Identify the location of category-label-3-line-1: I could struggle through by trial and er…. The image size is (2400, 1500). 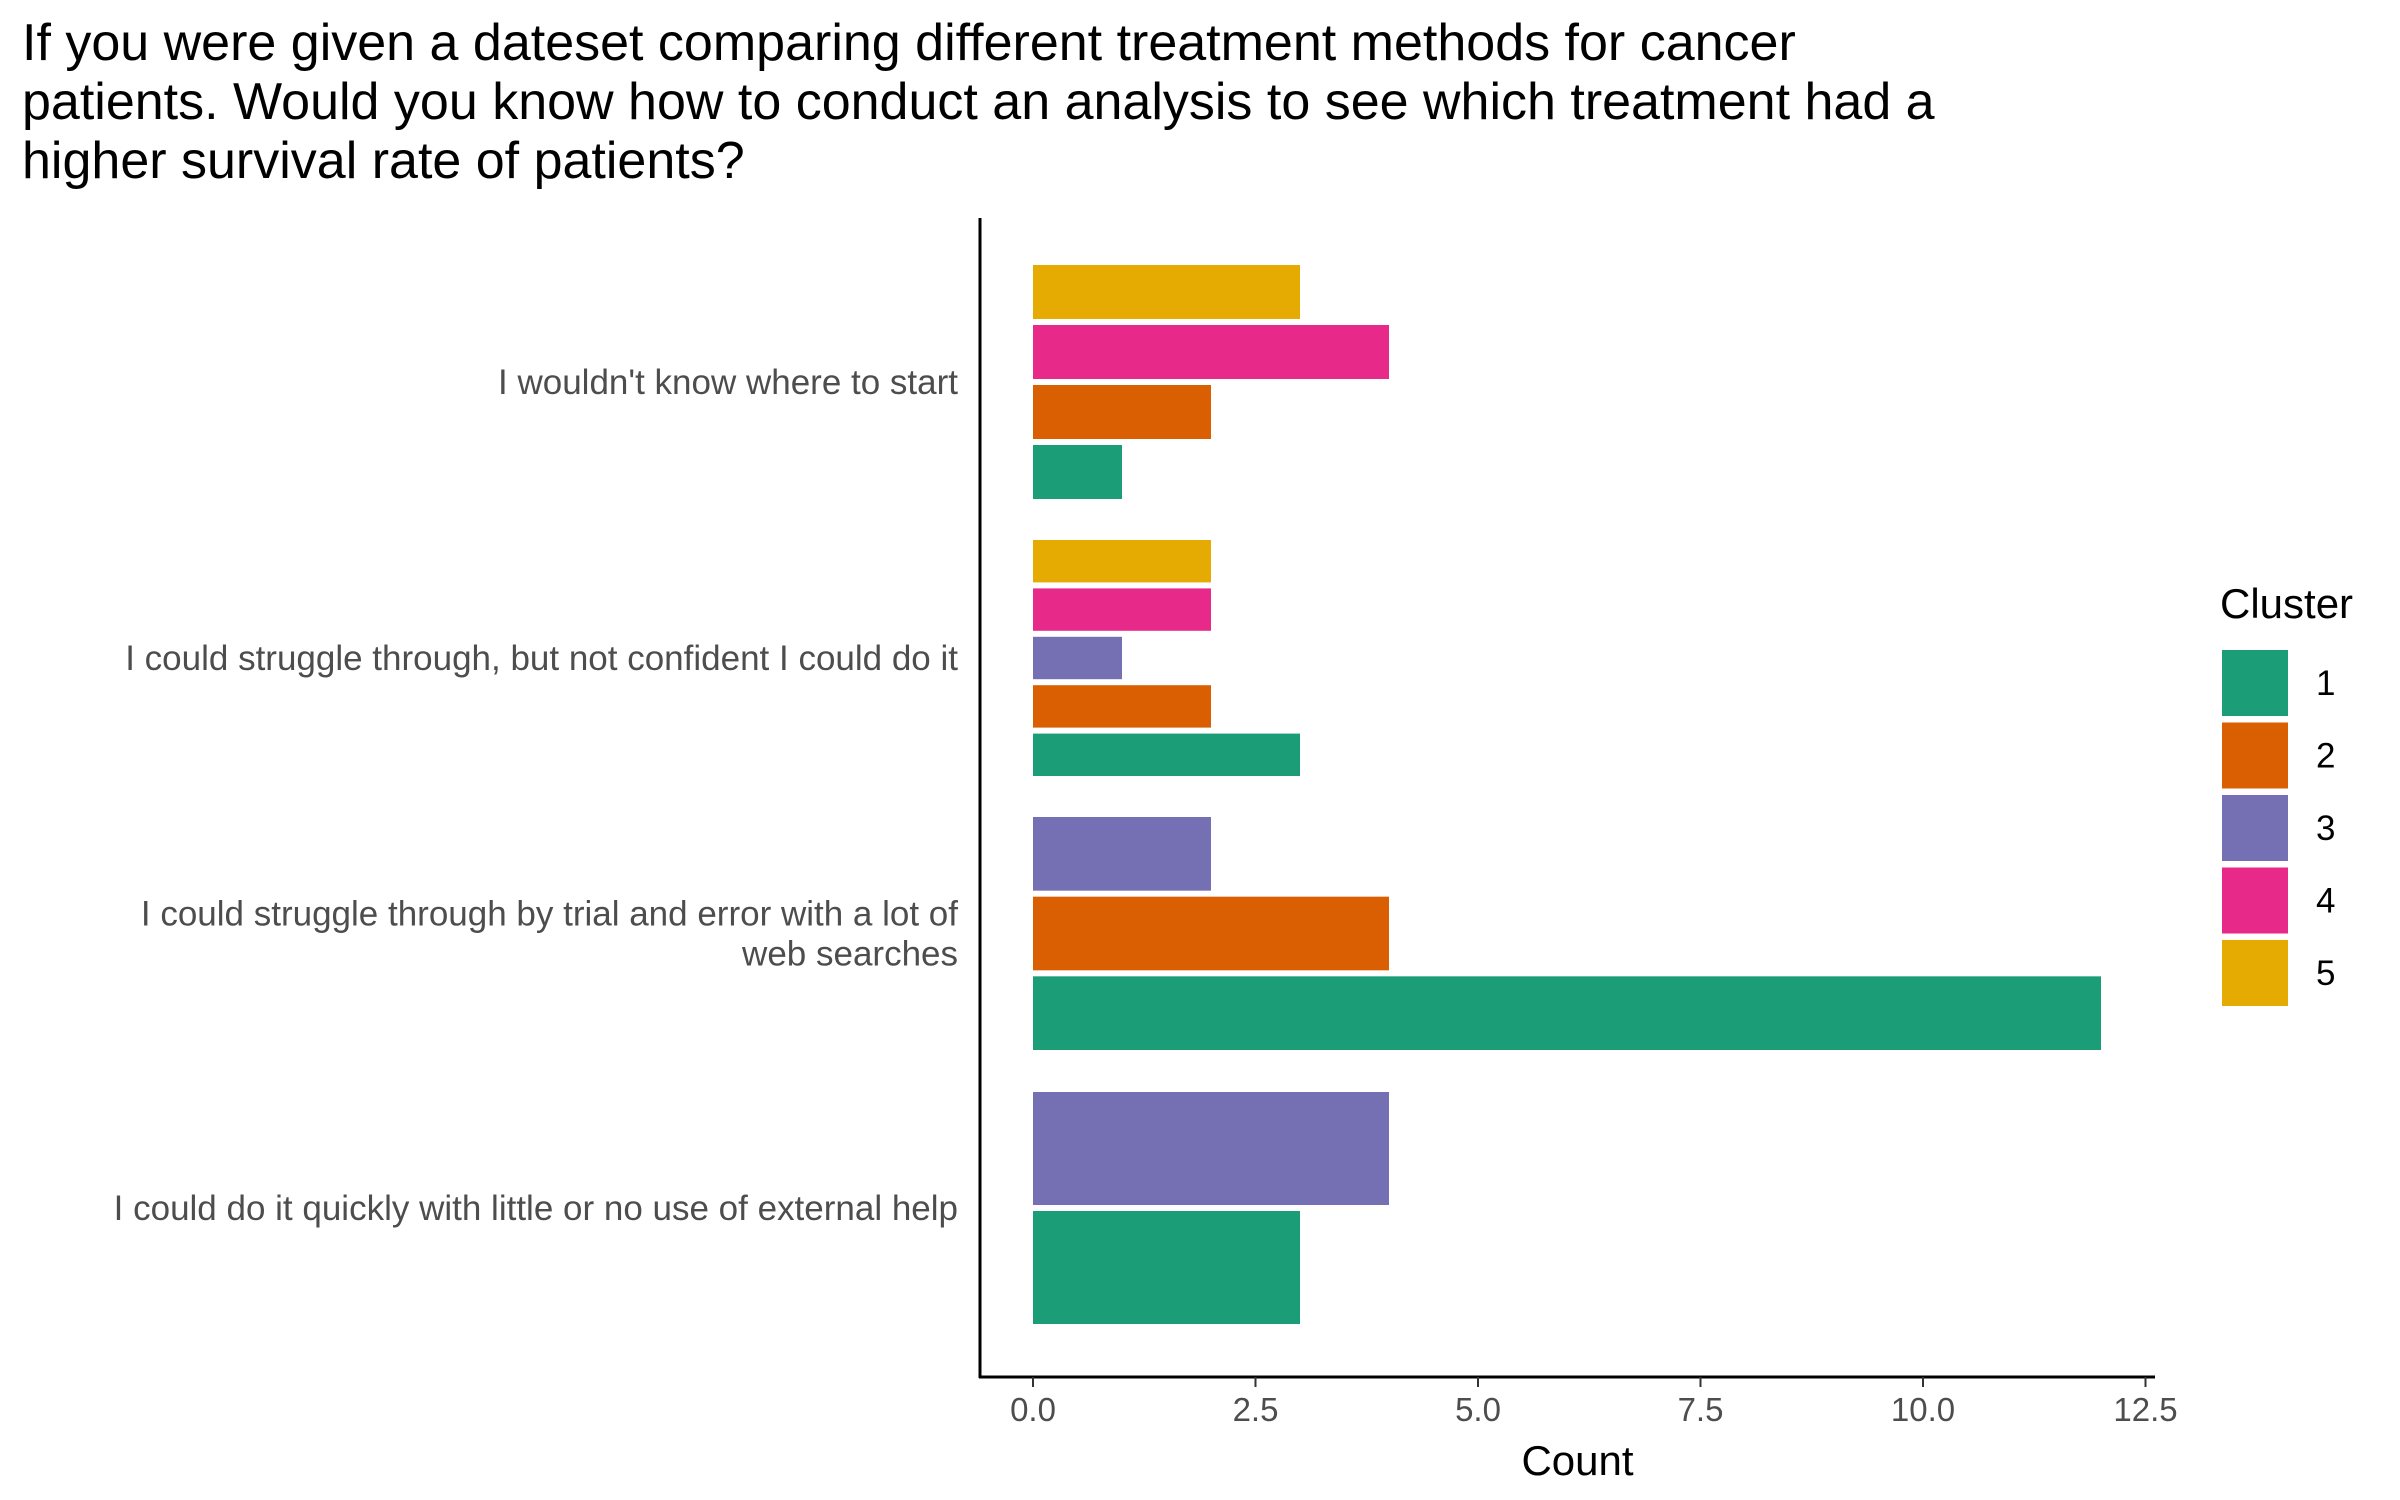
(549, 914).